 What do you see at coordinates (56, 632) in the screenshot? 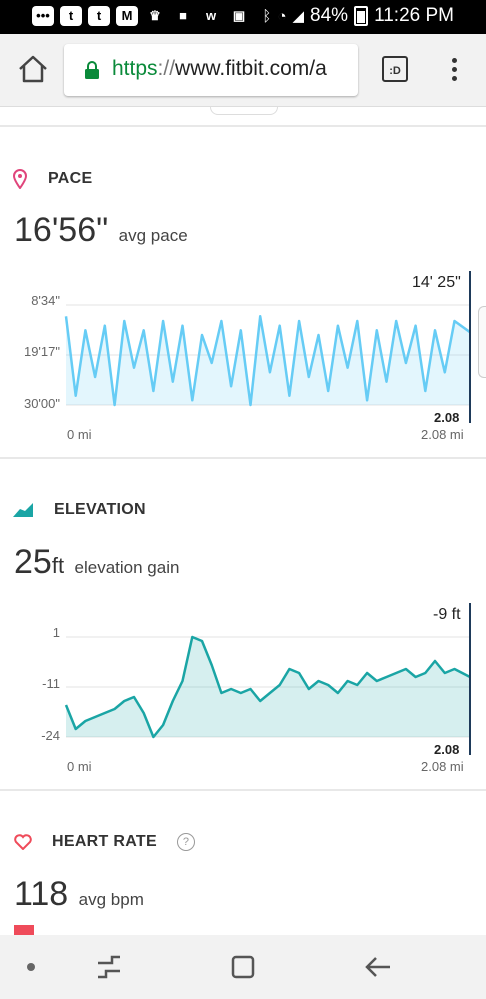
I see `elevation-y-tick: 1` at bounding box center [56, 632].